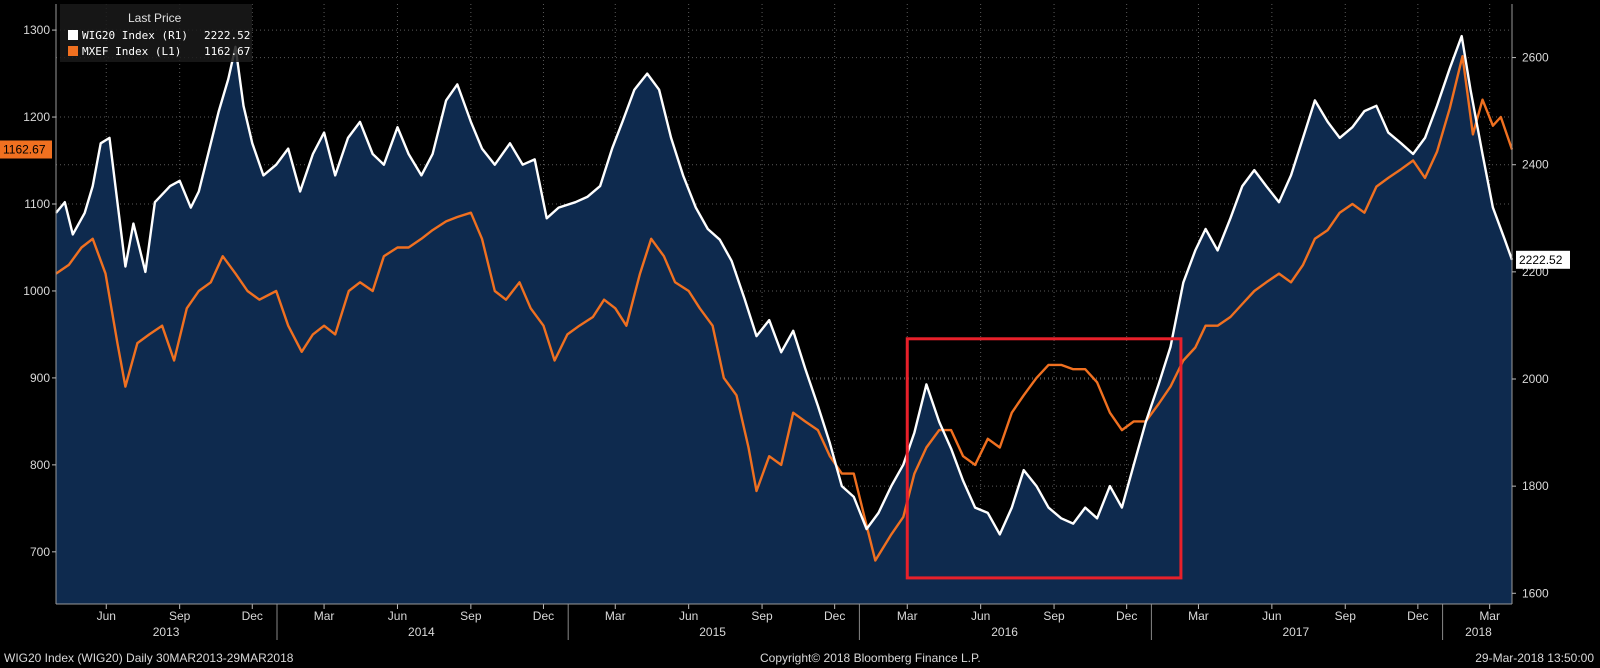  I want to click on left-tick-label: 1100, so click(37, 204).